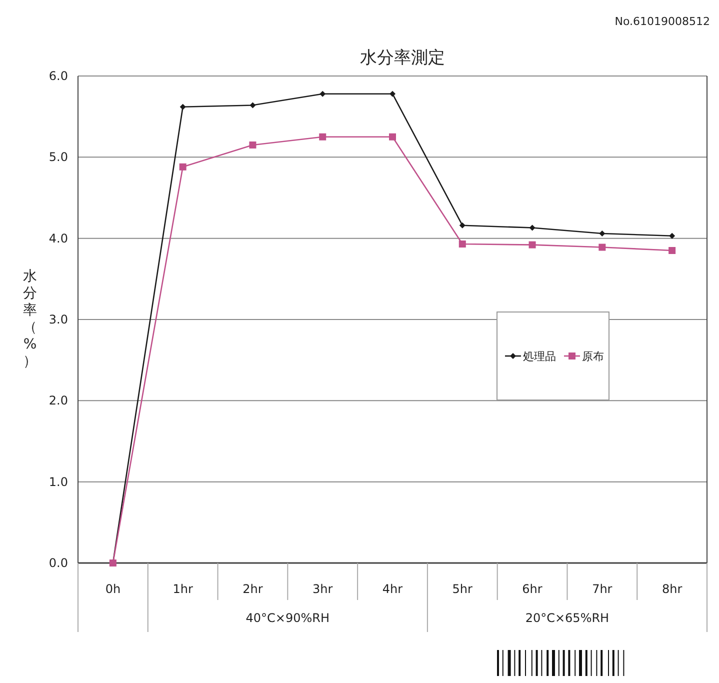 The width and height of the screenshot is (719, 683). I want to click on legend-label: 処理品, so click(539, 356).